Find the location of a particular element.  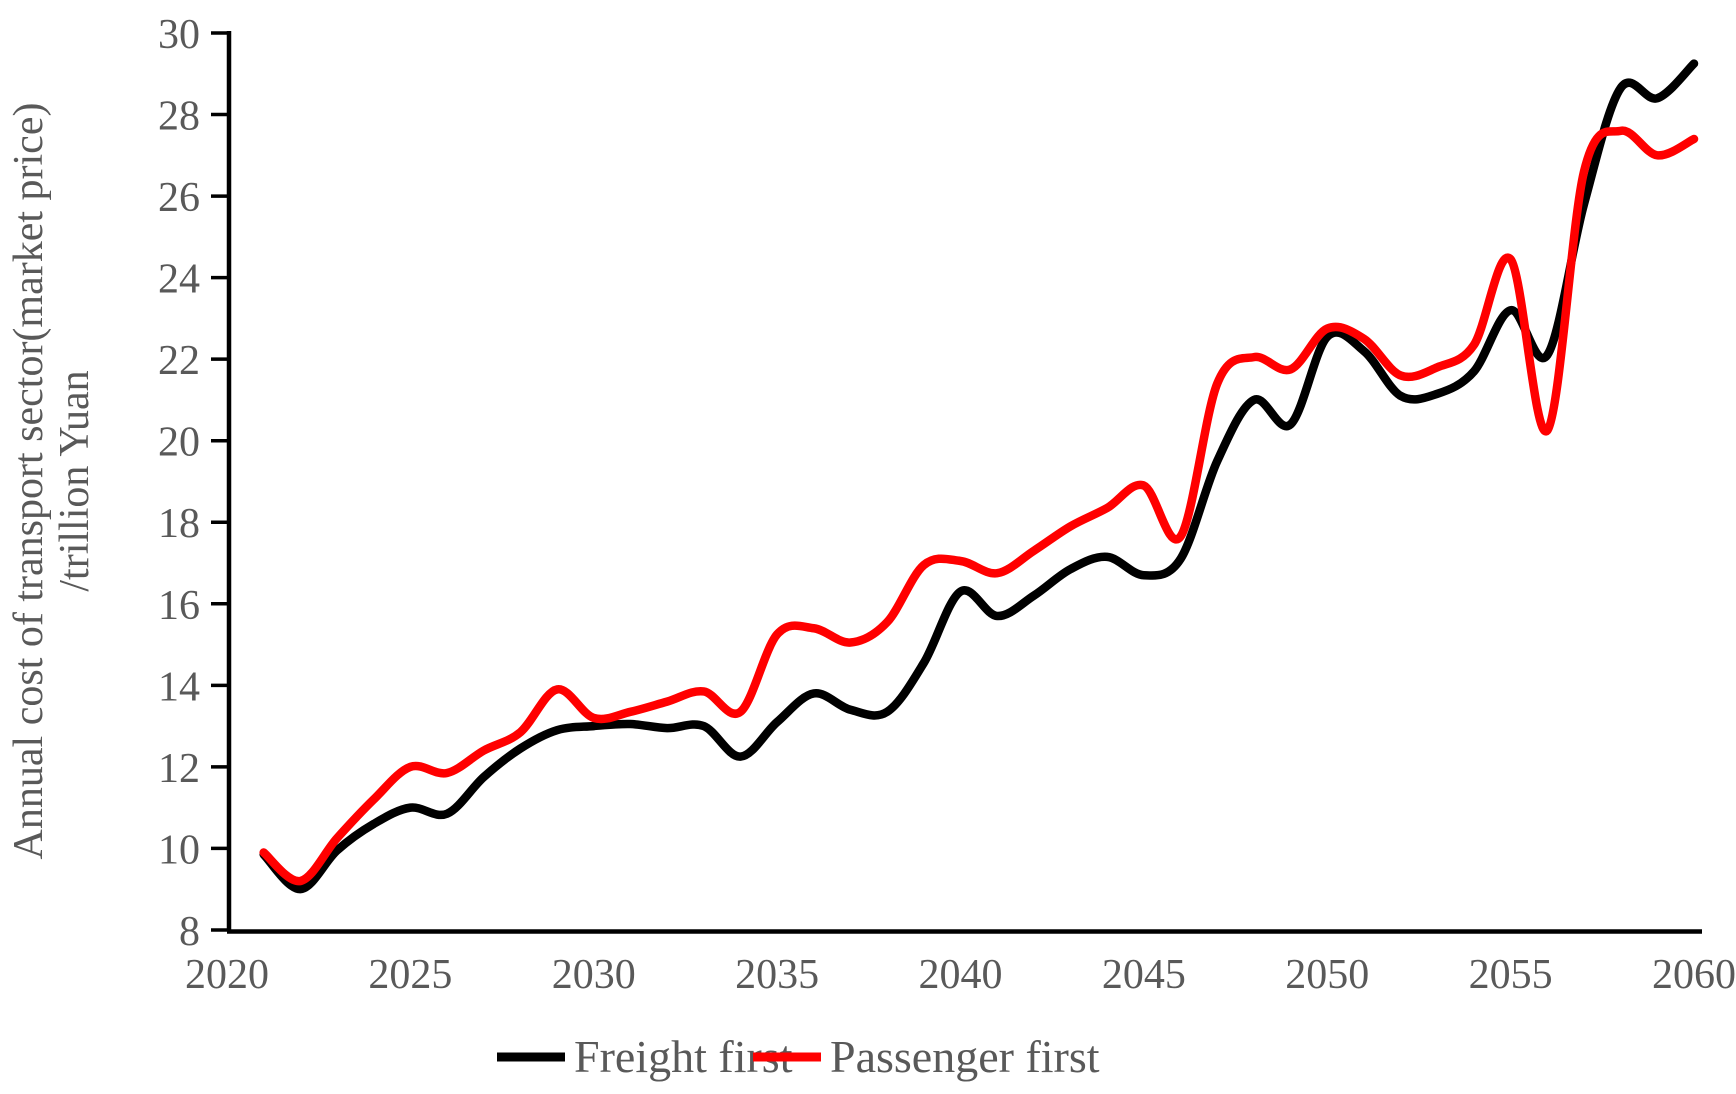

y-tick-label: 16 is located at coordinates (179, 606).